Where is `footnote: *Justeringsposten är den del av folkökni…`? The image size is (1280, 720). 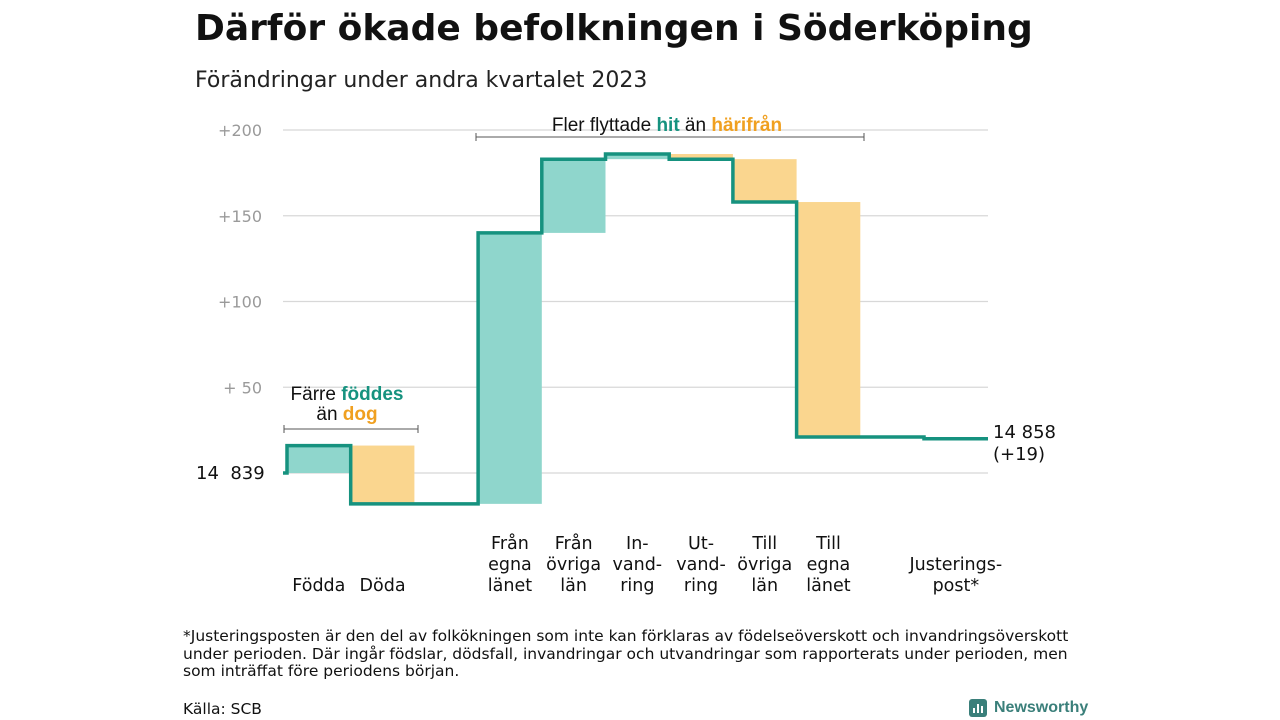 footnote: *Justeringsposten är den del av folkökni… is located at coordinates (626, 653).